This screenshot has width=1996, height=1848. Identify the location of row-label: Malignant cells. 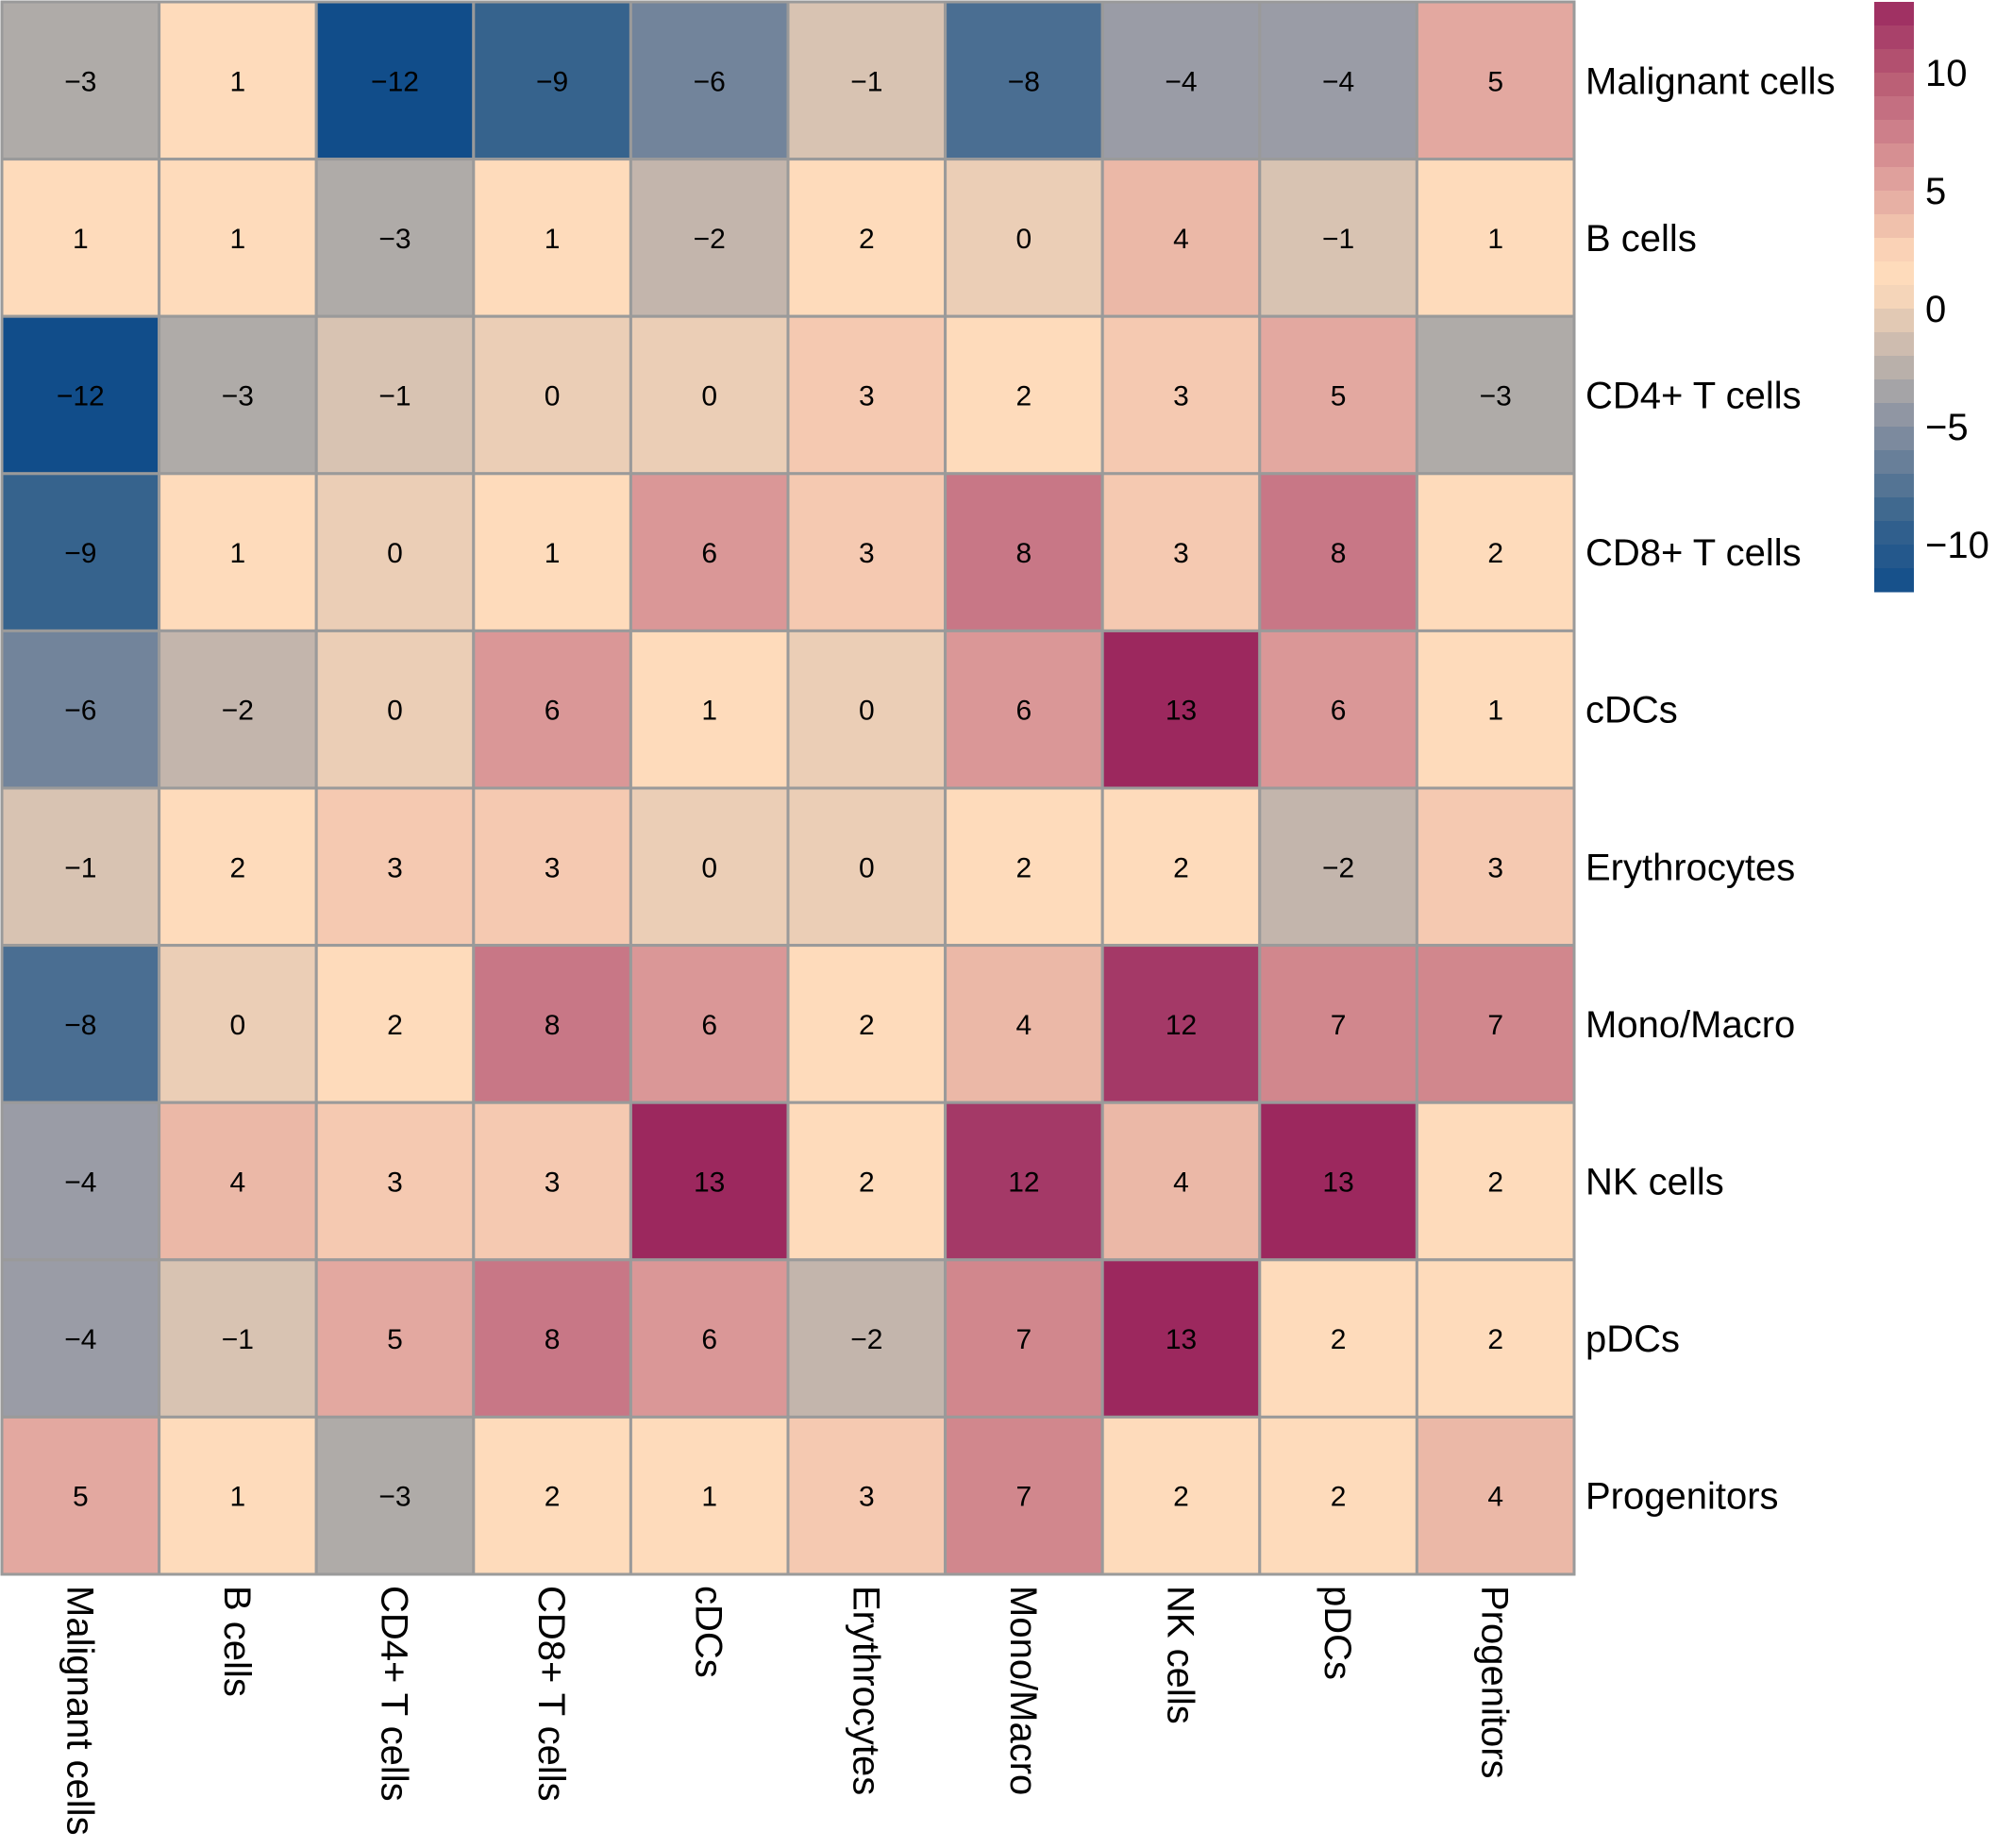
(1710, 81).